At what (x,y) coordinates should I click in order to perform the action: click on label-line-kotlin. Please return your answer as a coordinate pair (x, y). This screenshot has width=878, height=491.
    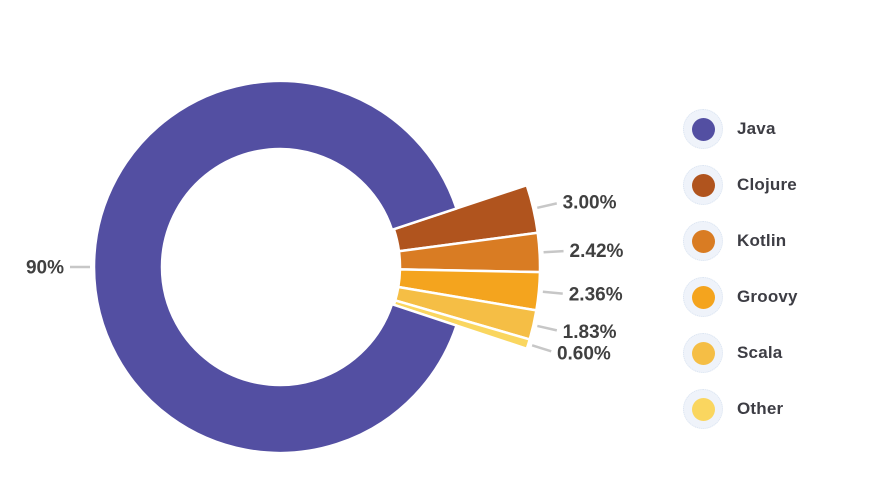
    Looking at the image, I should click on (553, 251).